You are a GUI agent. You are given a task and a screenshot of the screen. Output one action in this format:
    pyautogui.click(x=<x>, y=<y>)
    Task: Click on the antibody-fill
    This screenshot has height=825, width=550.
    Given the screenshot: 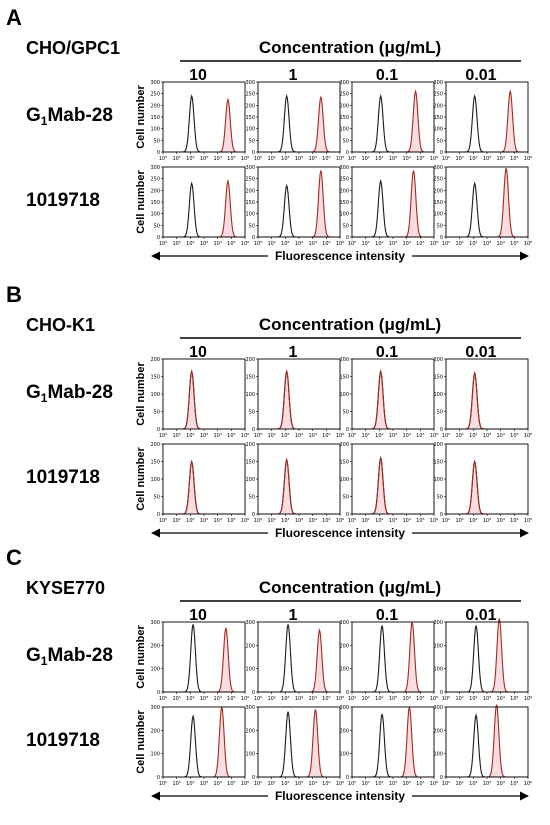 What is the action you would take?
    pyautogui.click(x=299, y=743)
    